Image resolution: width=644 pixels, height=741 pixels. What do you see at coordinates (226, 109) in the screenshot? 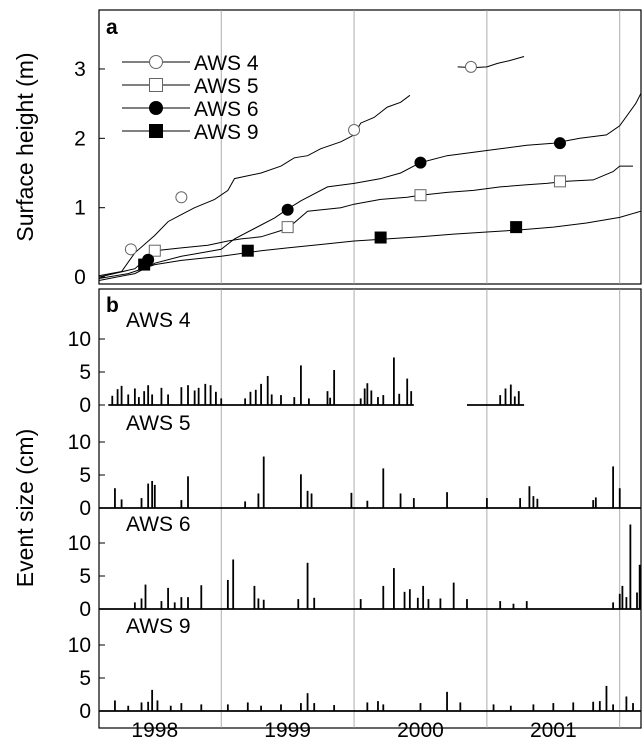
I see `legend-label: AWS 6` at bounding box center [226, 109].